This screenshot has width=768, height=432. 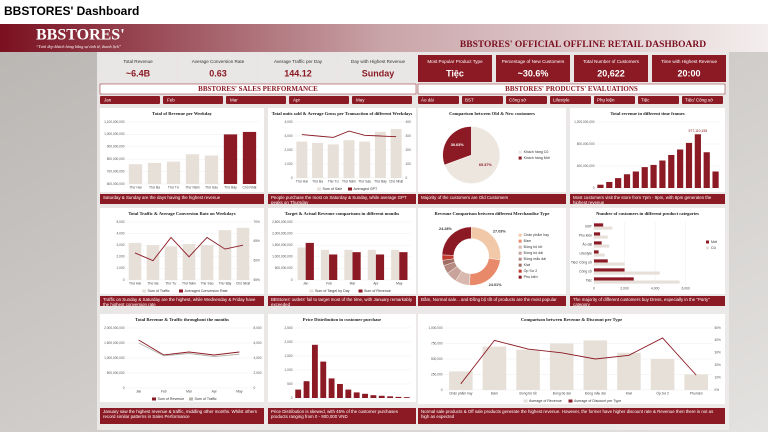 I want to click on y2-tick-label: 0%, so click(x=717, y=390).